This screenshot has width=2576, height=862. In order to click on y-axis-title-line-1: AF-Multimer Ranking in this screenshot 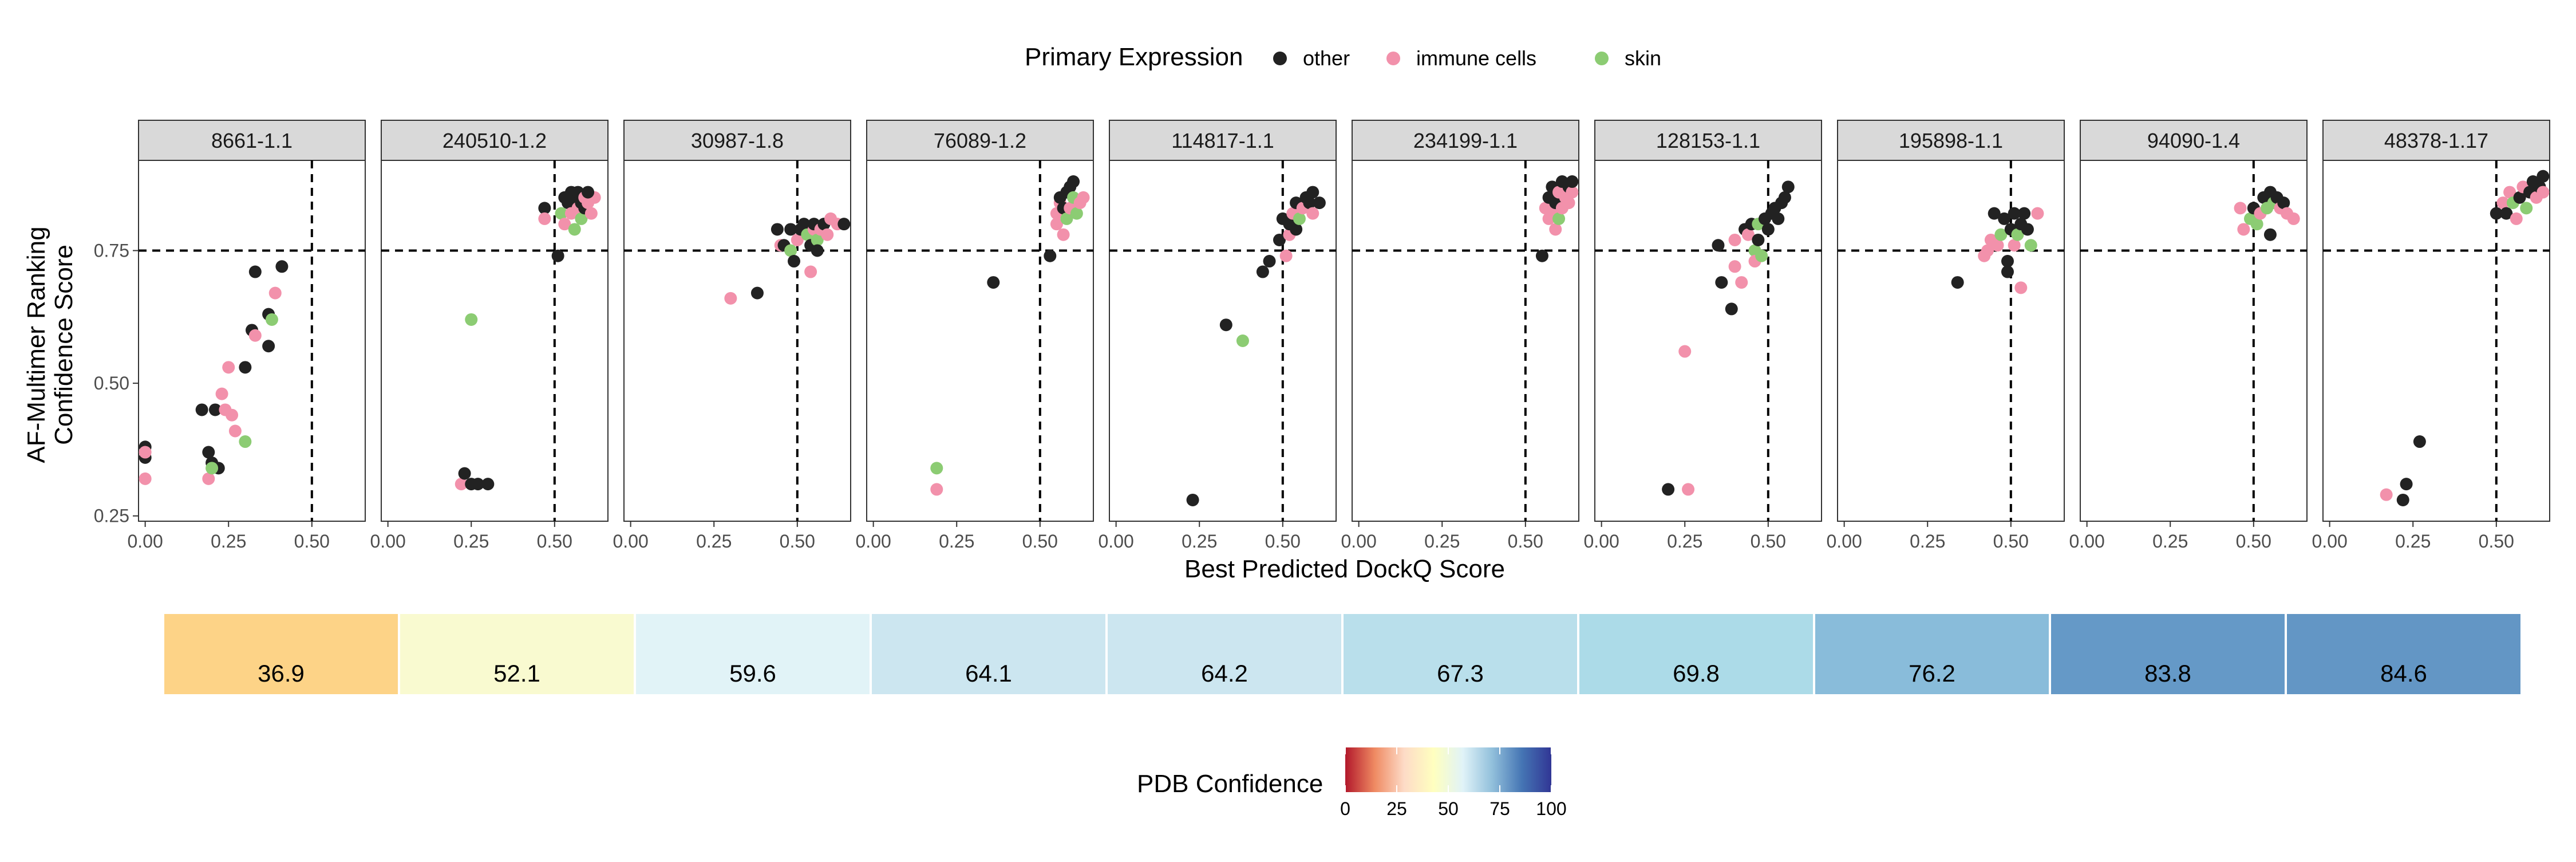, I will do `click(36, 345)`.